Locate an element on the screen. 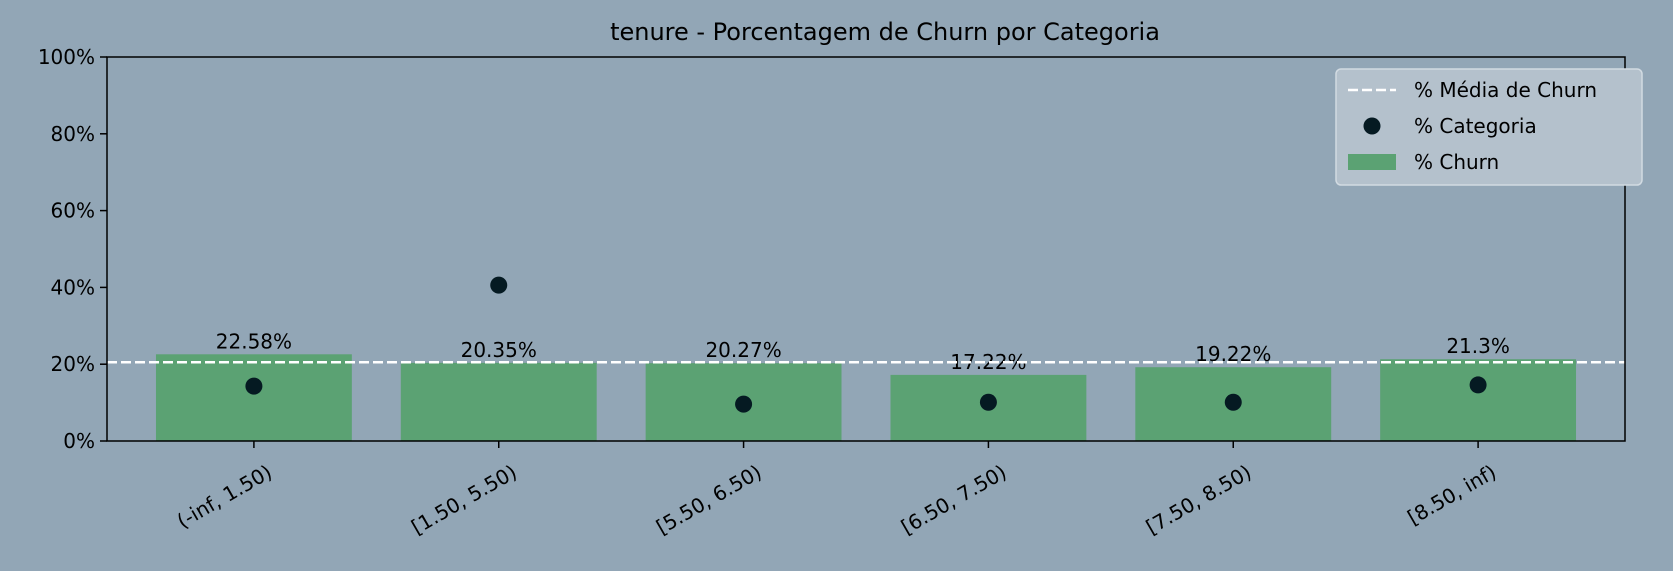 The image size is (1673, 571). y-tick-label: 100% is located at coordinates (66, 57).